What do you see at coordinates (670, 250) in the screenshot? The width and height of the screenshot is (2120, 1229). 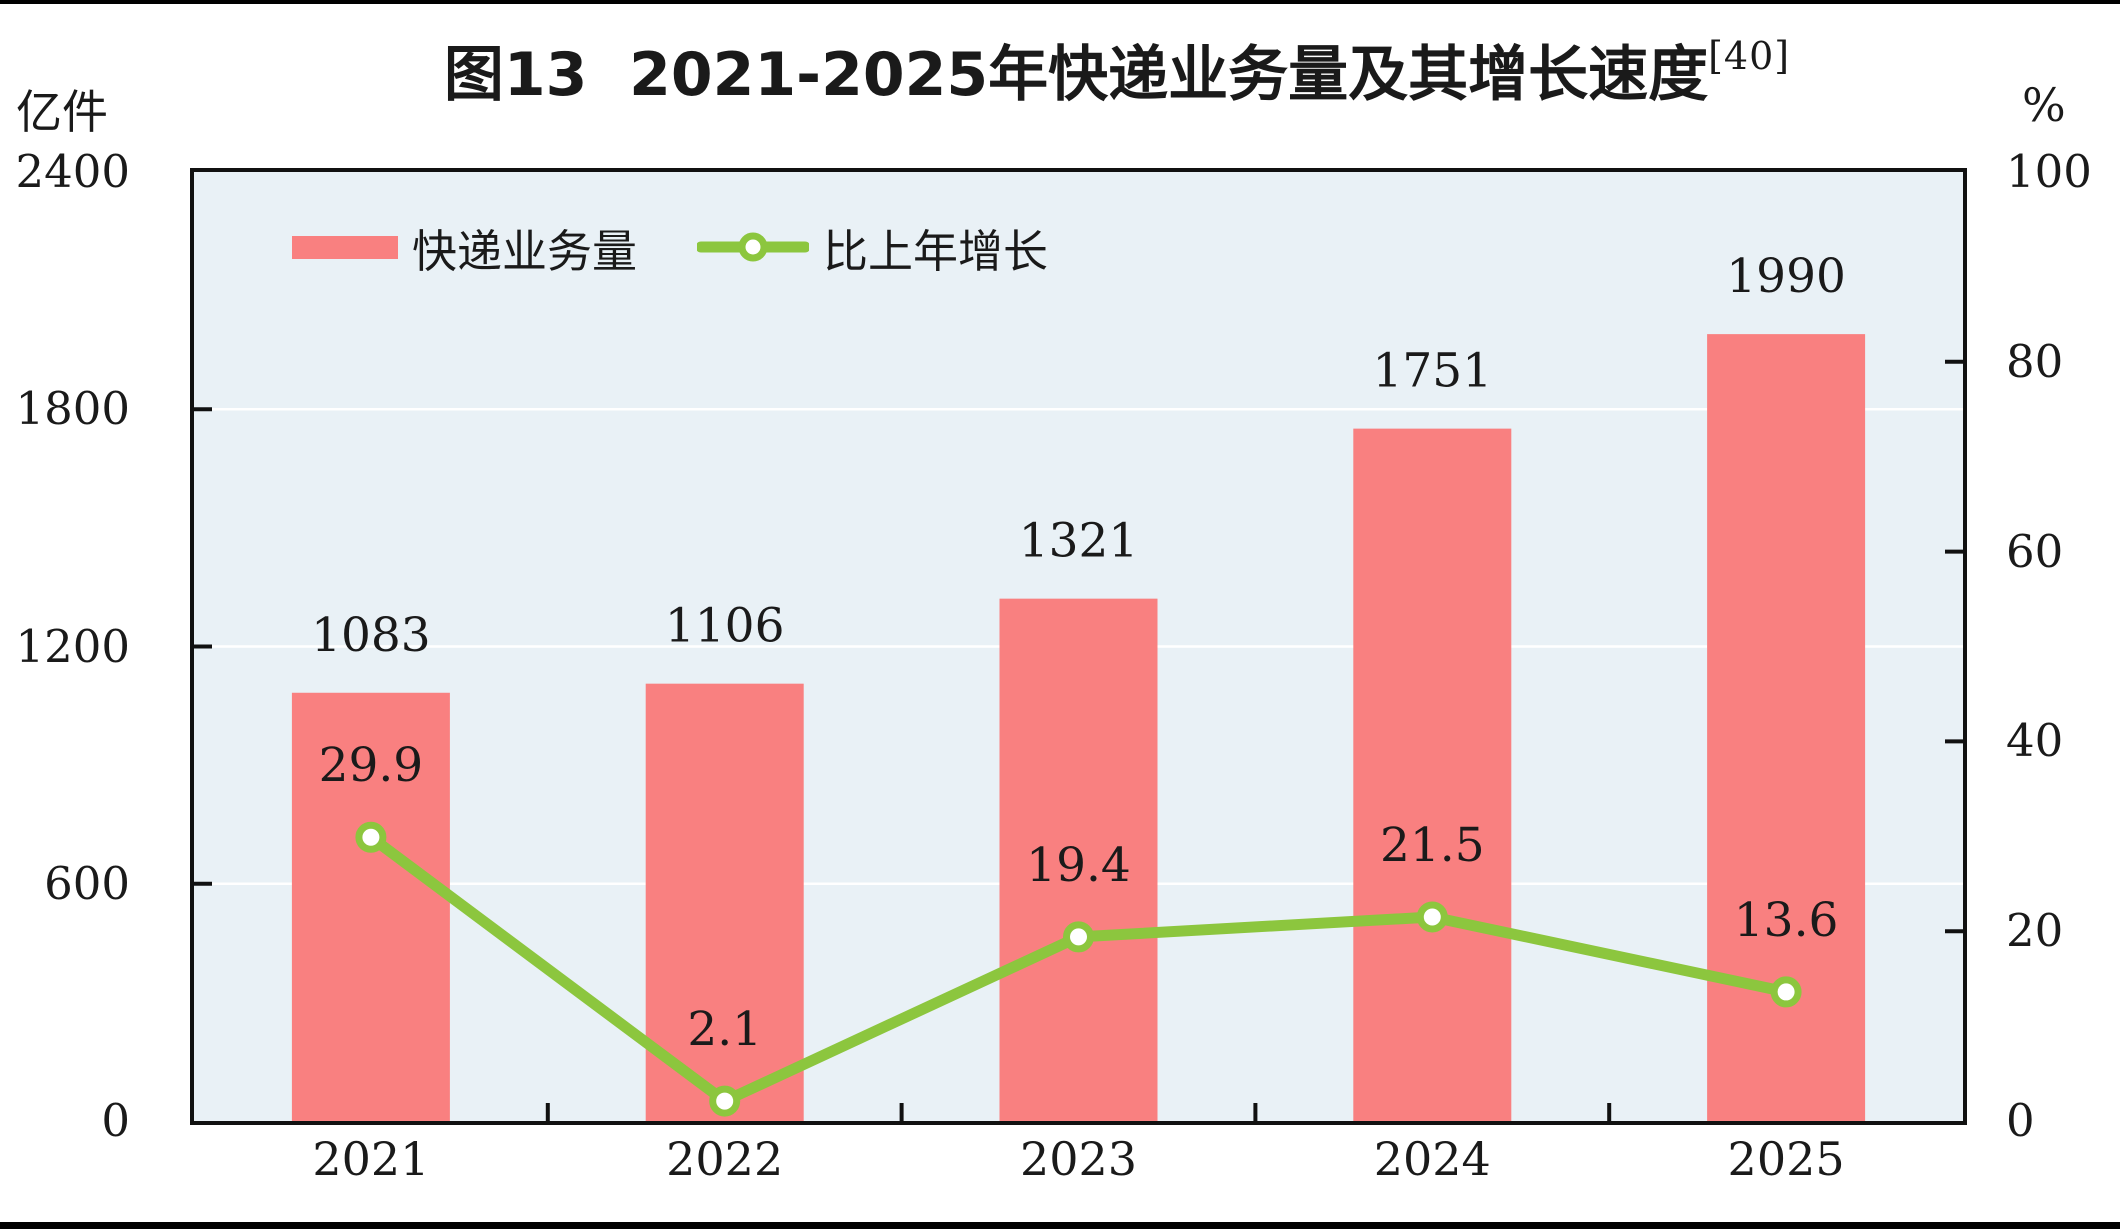 I see `legend: 快递业务量 比上年增长` at bounding box center [670, 250].